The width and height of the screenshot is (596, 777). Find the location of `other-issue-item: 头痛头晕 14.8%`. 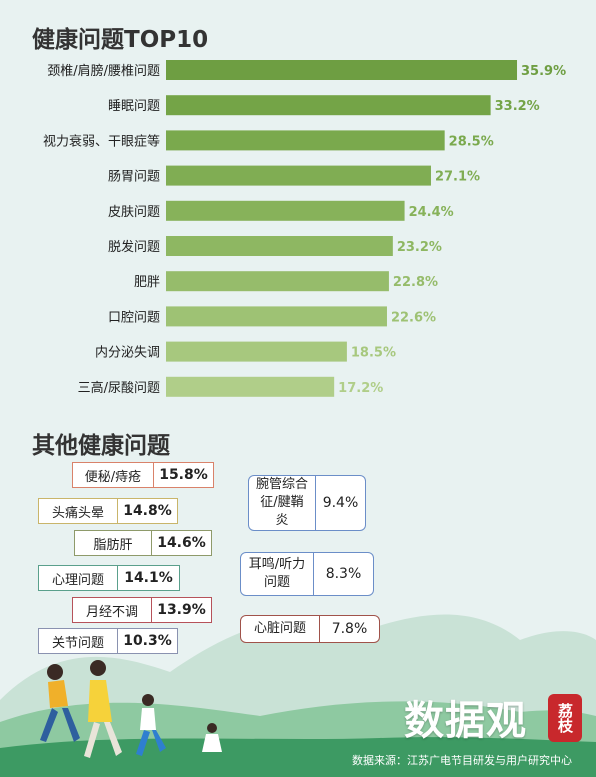

other-issue-item: 头痛头晕 14.8% is located at coordinates (108, 511).